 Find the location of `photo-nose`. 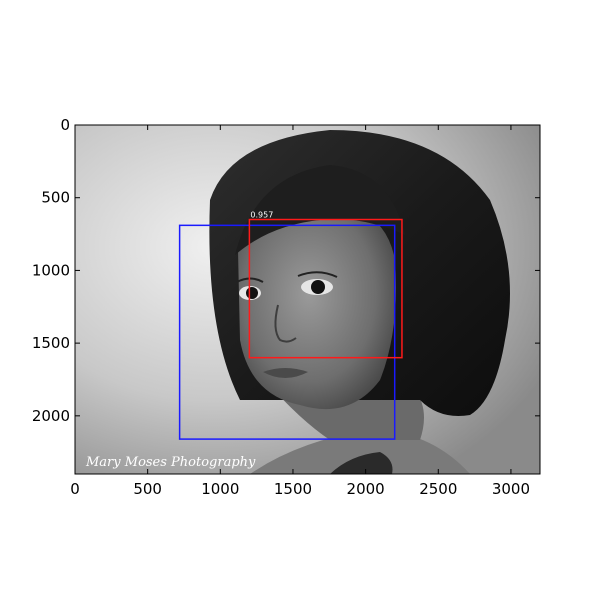

photo-nose is located at coordinates (285, 323).